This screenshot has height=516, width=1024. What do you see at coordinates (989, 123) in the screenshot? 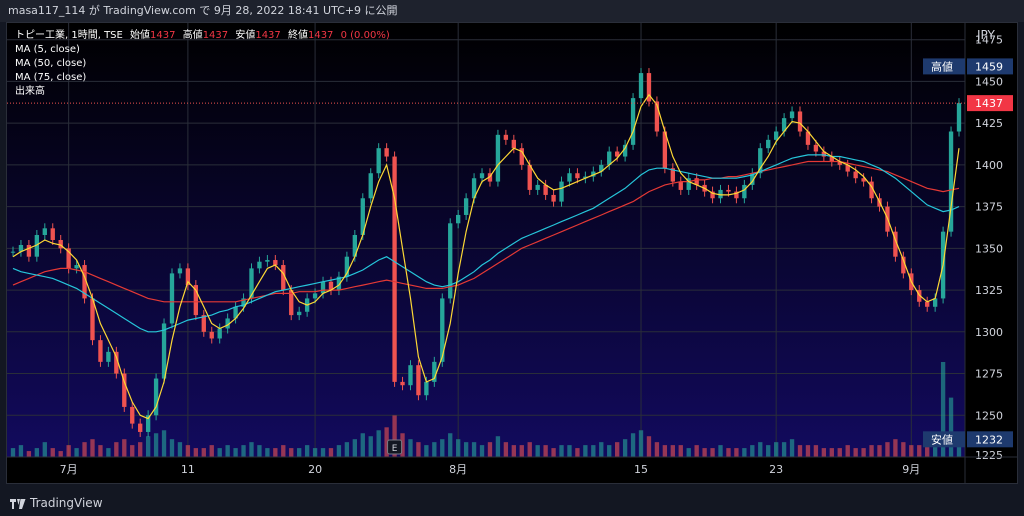
I see `y-tick-label: 1425` at bounding box center [989, 123].